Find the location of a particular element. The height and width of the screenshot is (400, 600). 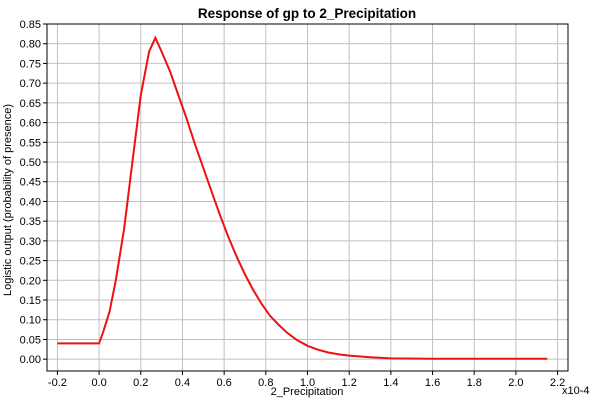

x-tick-label: 2.2 is located at coordinates (557, 383).